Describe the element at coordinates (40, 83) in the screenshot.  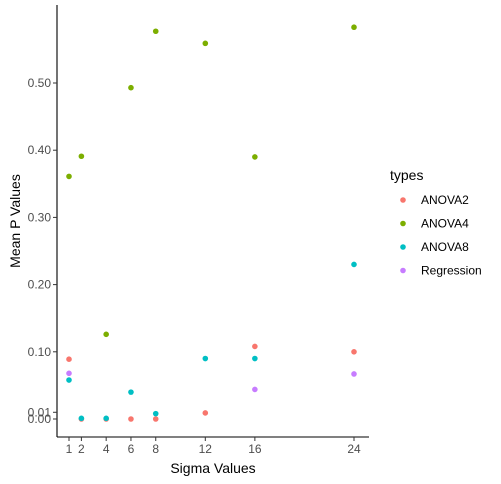
I see `y-tick-label: 0.50` at that location.